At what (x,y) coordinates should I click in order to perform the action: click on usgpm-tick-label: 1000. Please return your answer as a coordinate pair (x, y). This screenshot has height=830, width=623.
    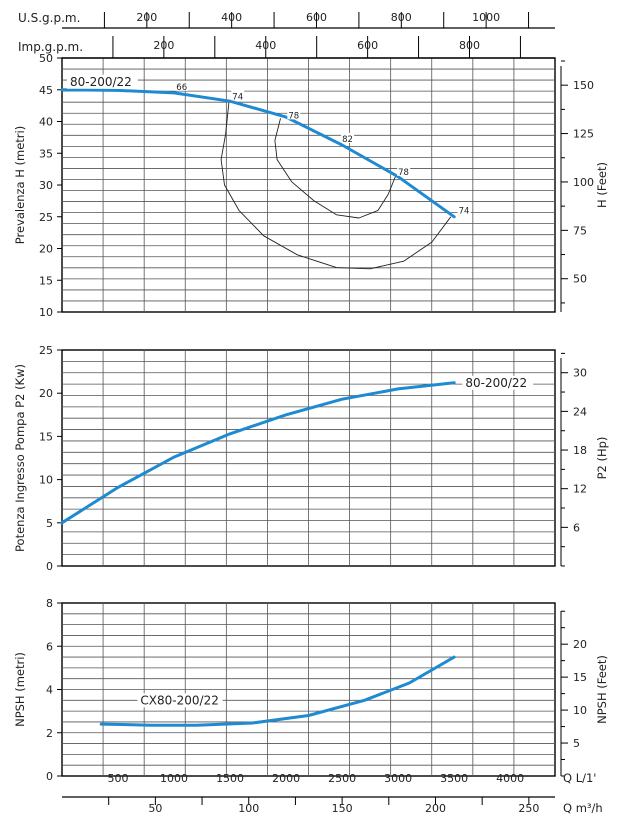
    Looking at the image, I should click on (486, 17).